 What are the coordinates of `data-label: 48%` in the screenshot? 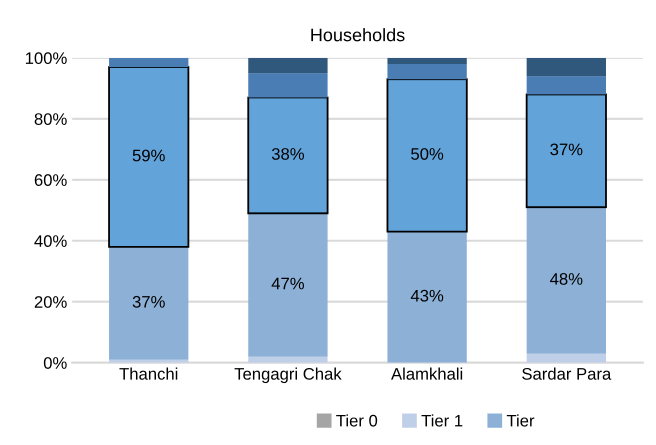 It's located at (566, 279).